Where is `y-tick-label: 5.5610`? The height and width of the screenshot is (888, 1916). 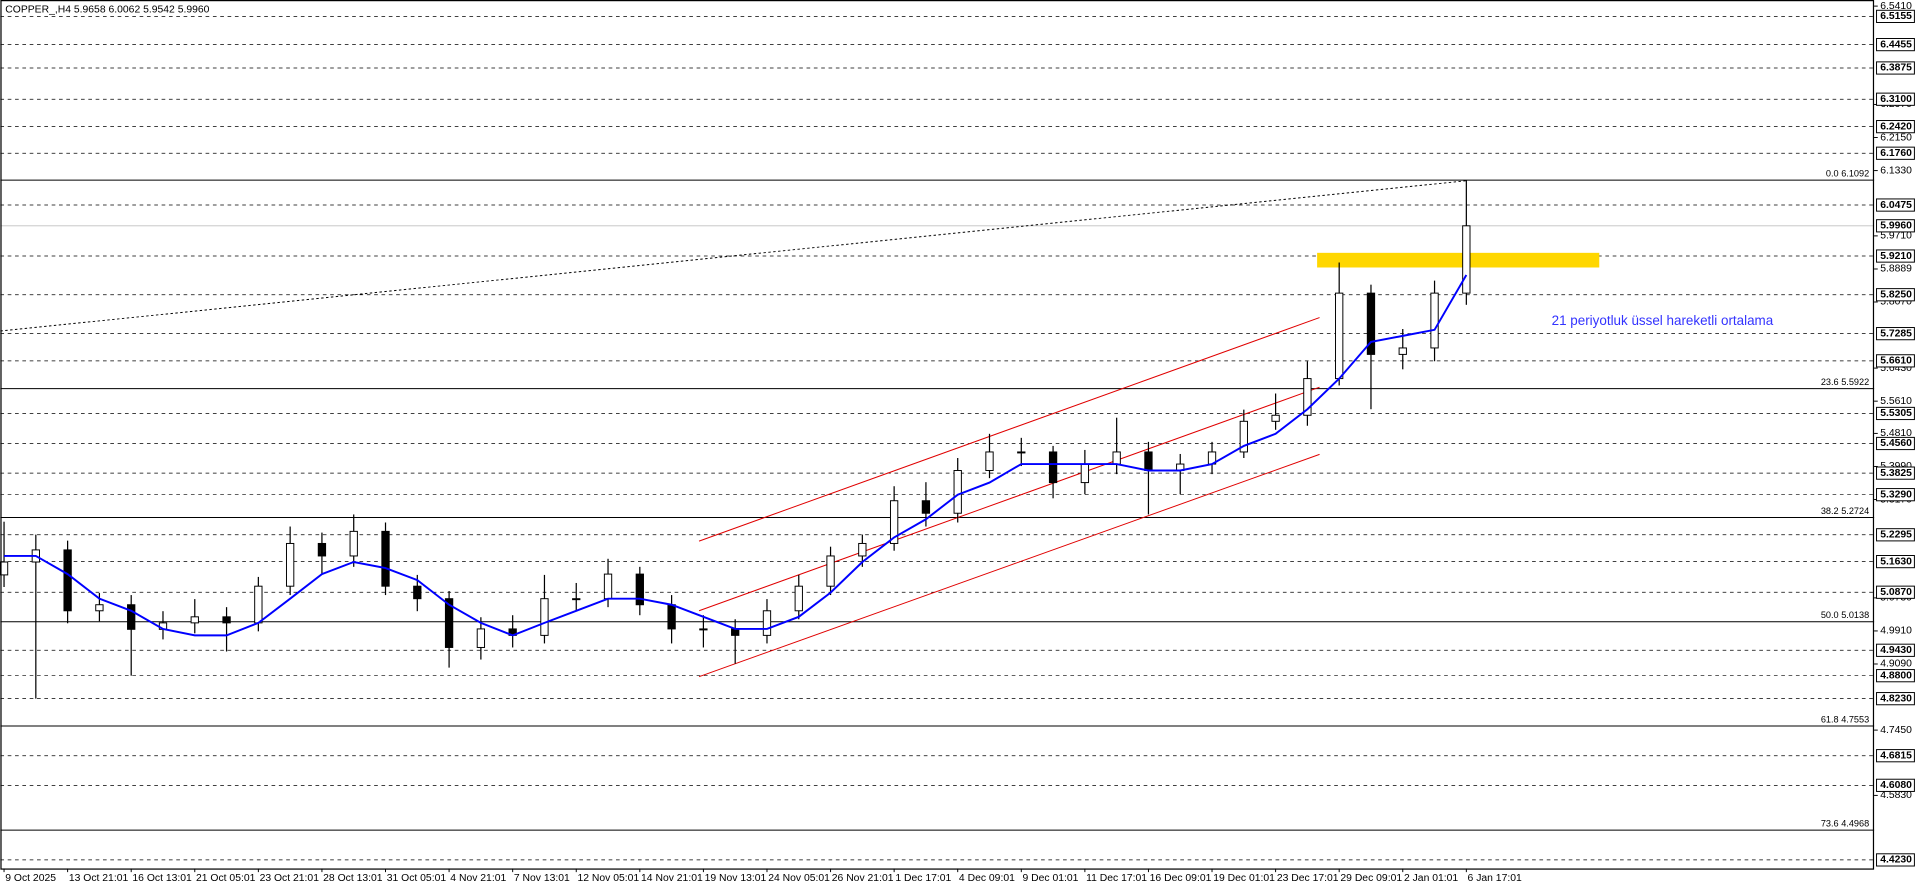
y-tick-label: 5.5610 is located at coordinates (1896, 401).